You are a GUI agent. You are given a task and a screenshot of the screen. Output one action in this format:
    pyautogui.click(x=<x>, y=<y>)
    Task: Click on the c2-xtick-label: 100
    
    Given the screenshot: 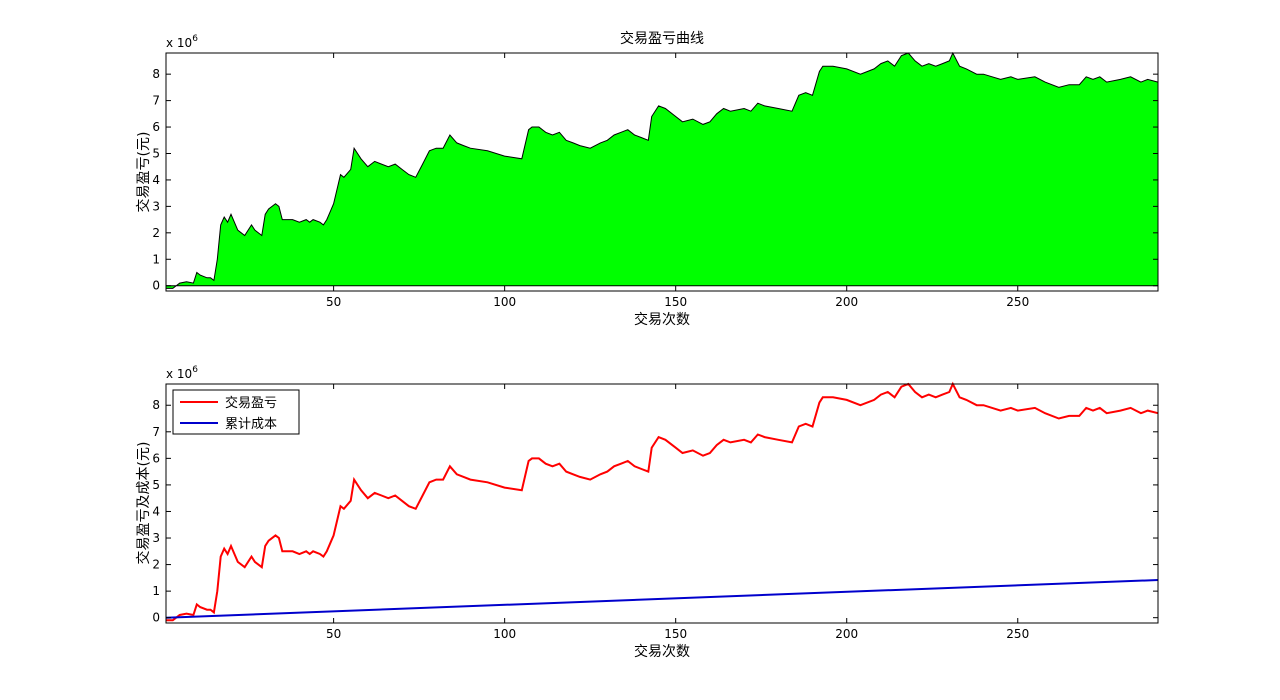 What is the action you would take?
    pyautogui.click(x=504, y=634)
    